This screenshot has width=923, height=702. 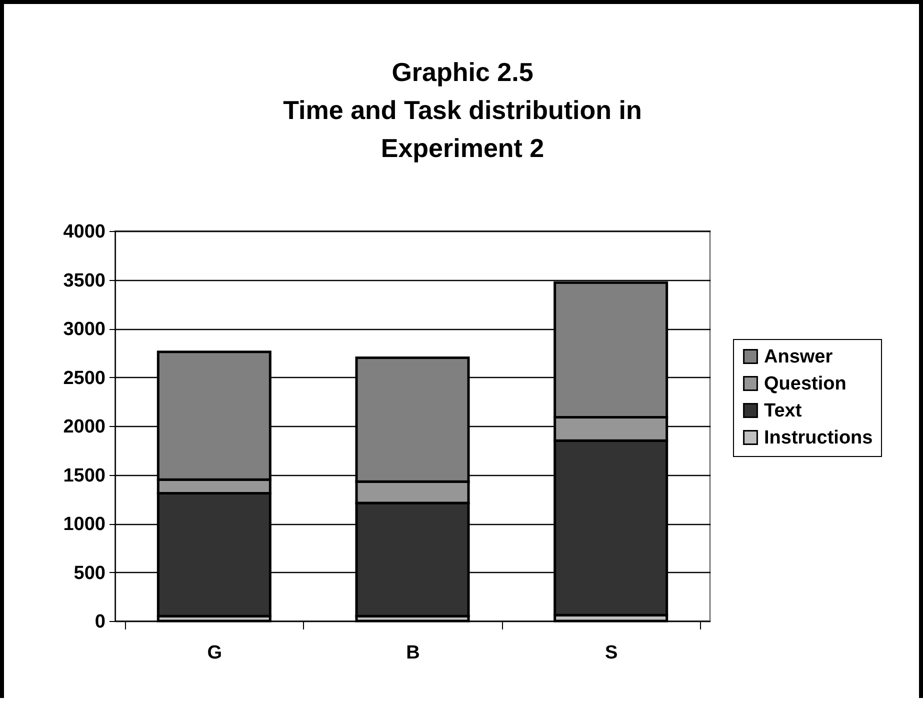 What do you see at coordinates (84, 378) in the screenshot?
I see `y-tick-label: 2500` at bounding box center [84, 378].